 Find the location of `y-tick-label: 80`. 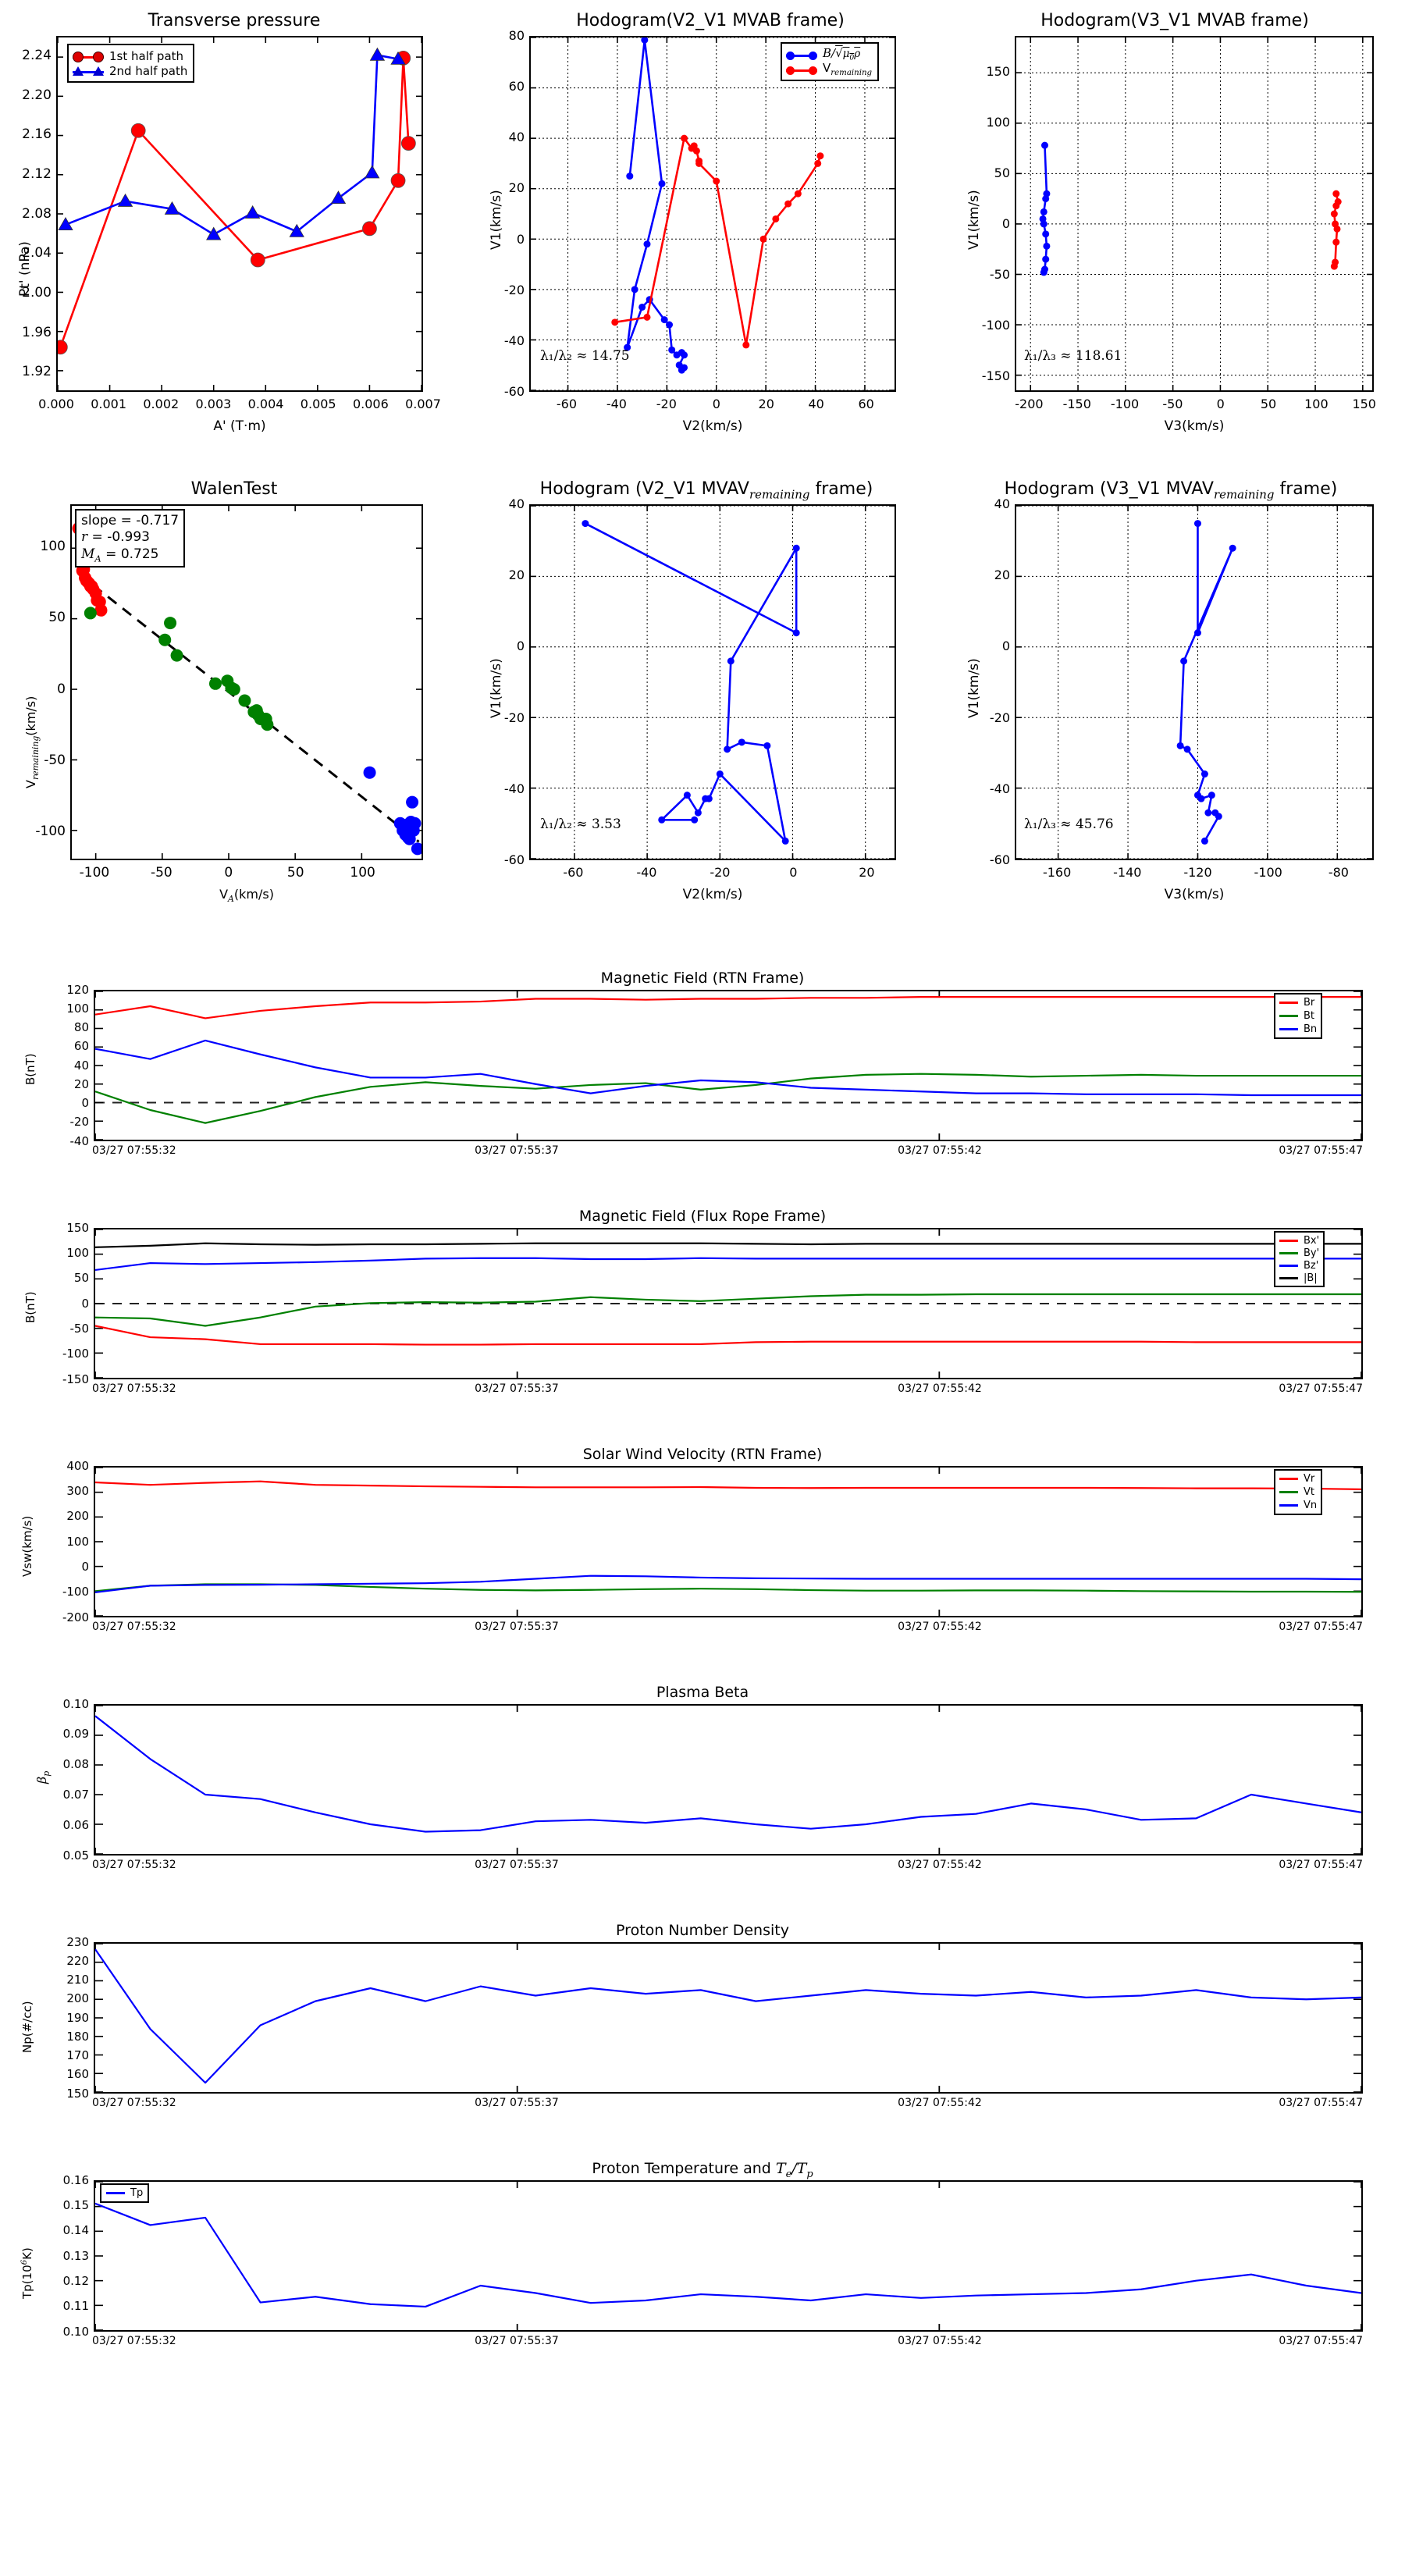

y-tick-label: 80 is located at coordinates (516, 35).